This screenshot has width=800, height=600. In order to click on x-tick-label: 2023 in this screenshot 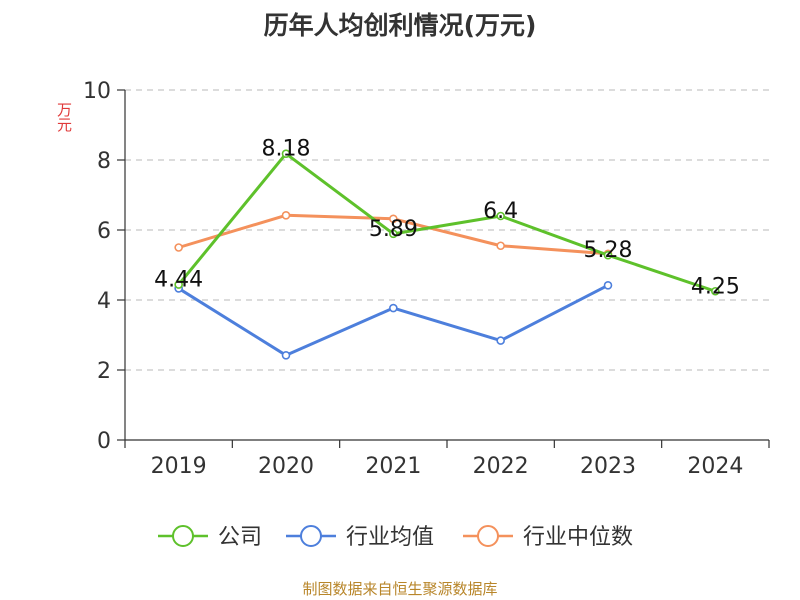, I will do `click(608, 466)`.